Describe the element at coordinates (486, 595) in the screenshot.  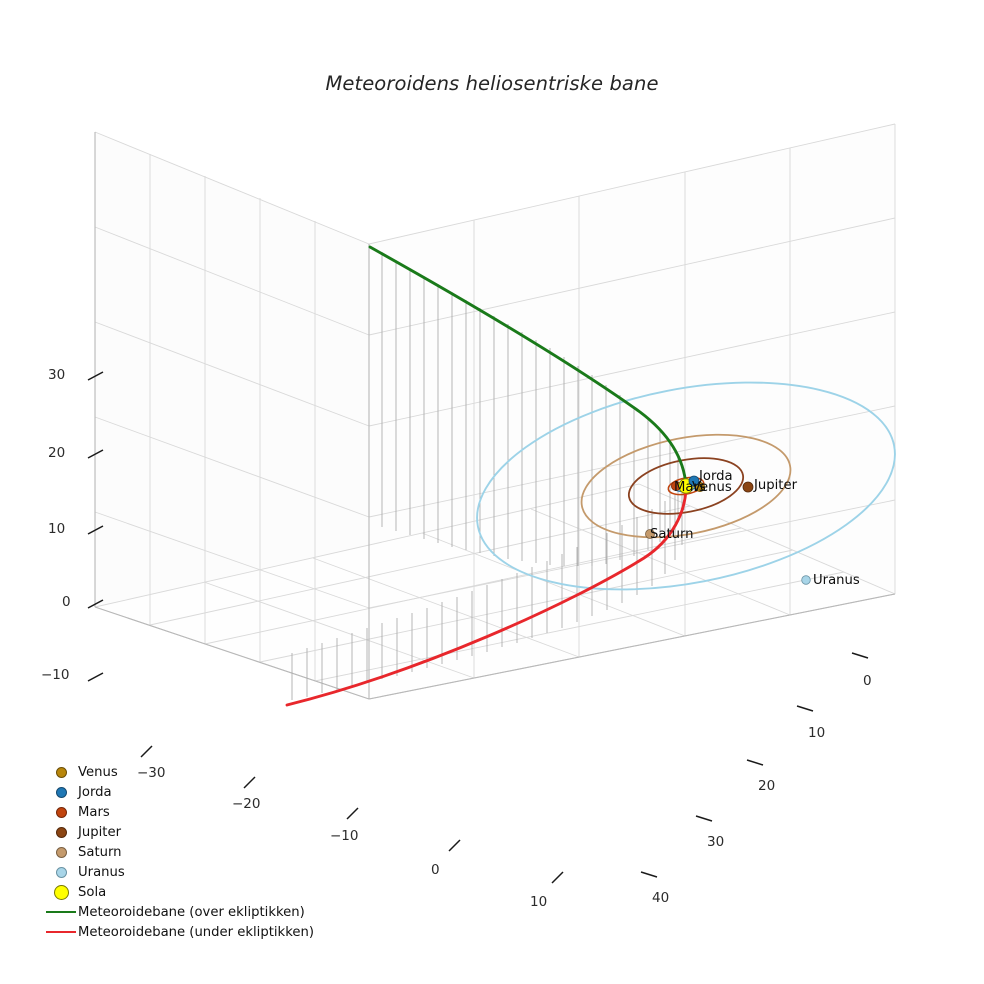
I see `meteoroid-path-below-ecliptic` at that location.